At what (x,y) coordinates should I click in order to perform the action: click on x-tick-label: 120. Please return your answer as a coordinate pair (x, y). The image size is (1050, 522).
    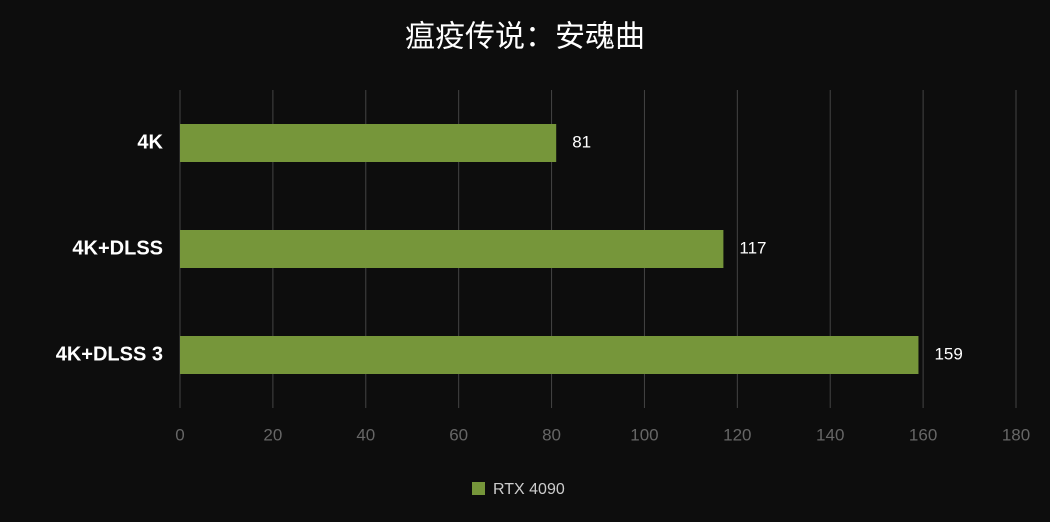
    Looking at the image, I should click on (737, 434).